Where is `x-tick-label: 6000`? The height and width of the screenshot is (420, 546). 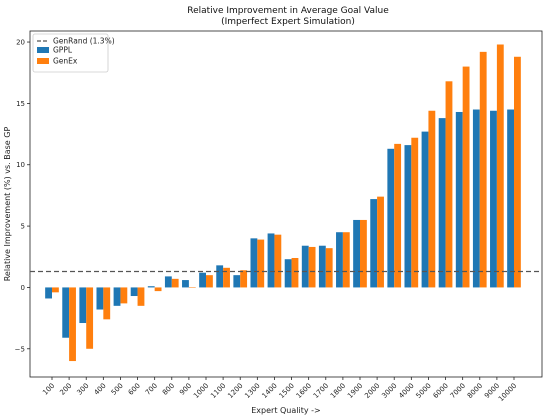 x-tick-label: 6000 is located at coordinates (441, 391).